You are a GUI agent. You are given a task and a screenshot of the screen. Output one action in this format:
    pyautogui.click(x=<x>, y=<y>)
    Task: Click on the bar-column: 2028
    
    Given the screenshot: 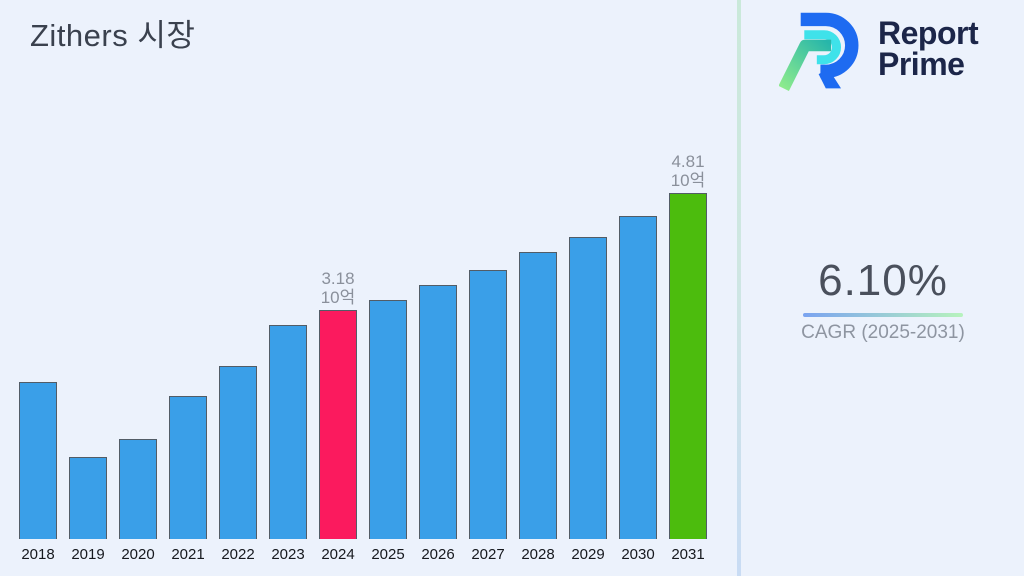 What is the action you would take?
    pyautogui.click(x=538, y=407)
    